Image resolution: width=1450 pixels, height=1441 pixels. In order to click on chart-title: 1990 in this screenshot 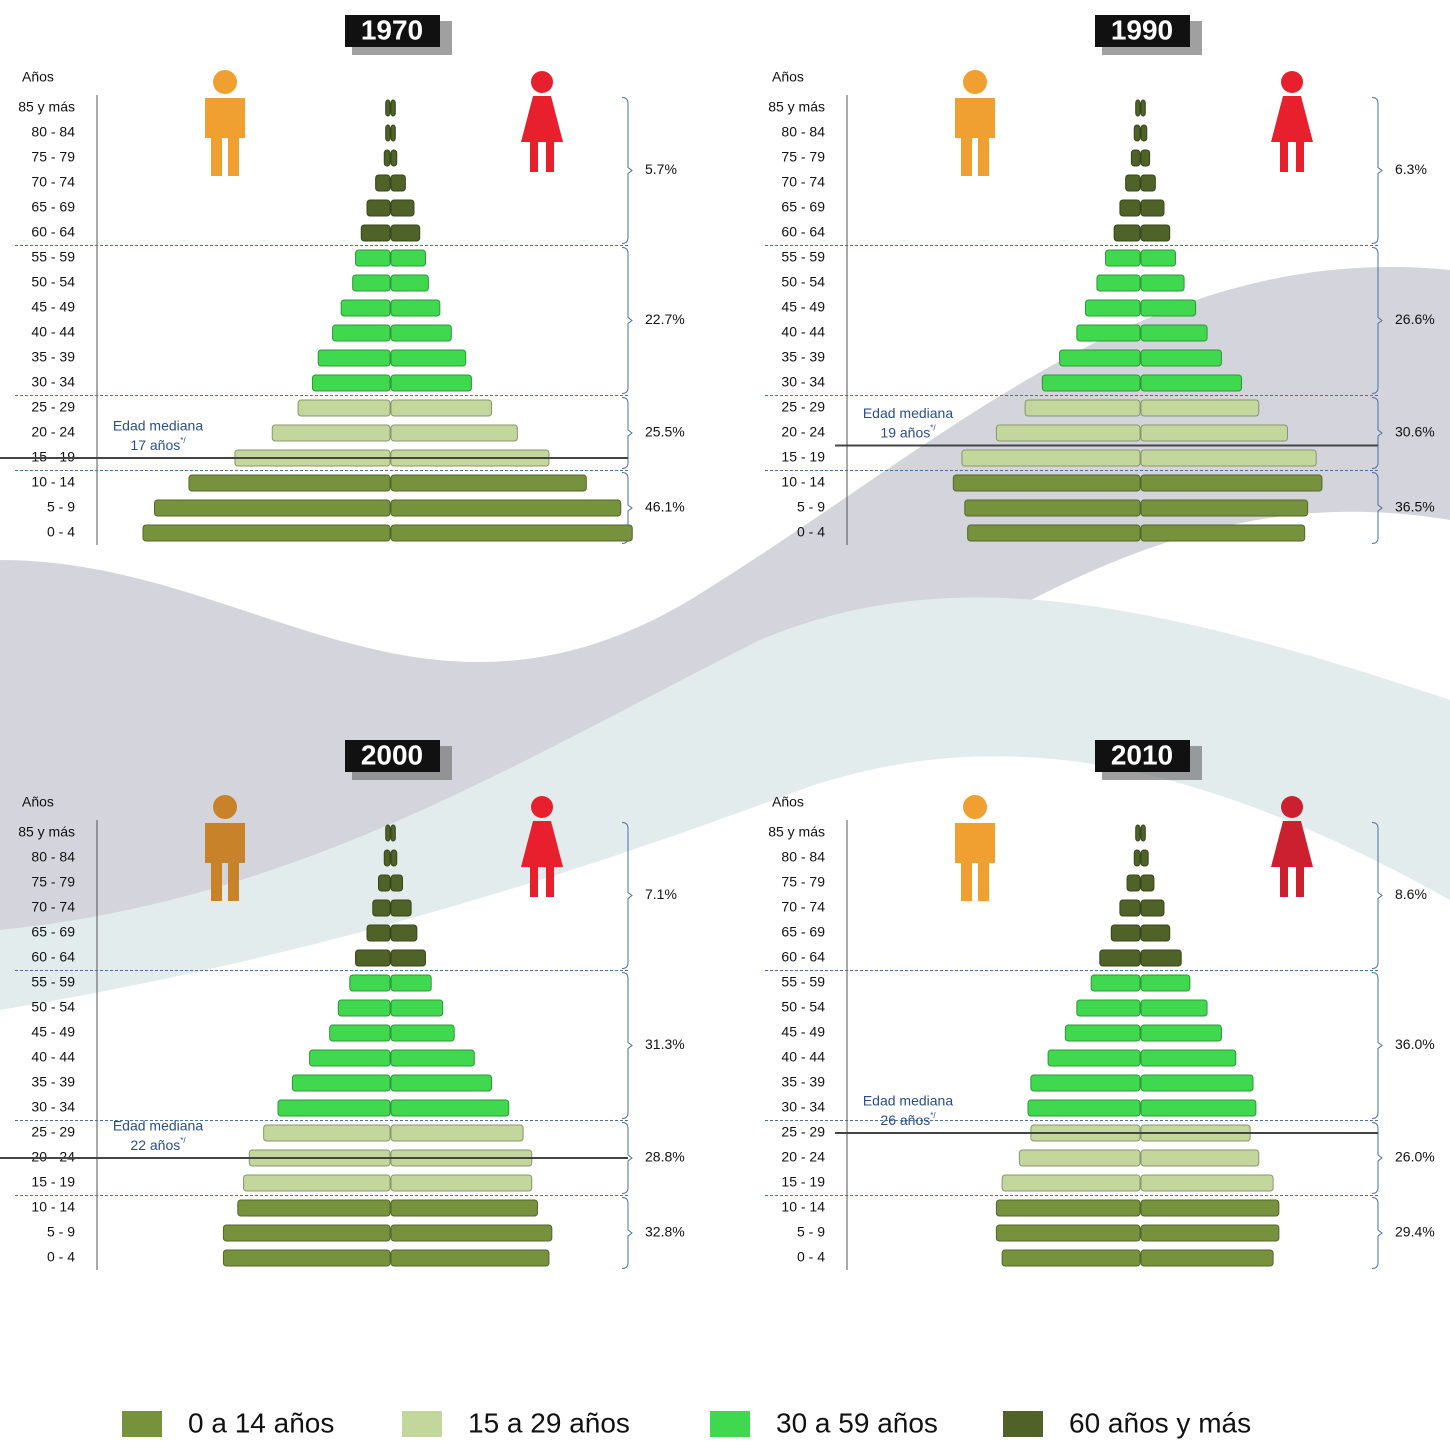, I will do `click(1142, 29)`.